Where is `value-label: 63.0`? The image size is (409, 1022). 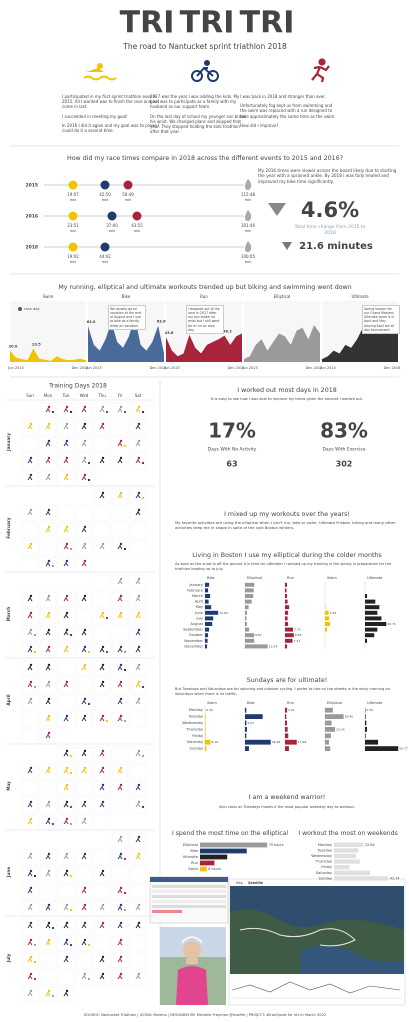
value-label: 63.0 is located at coordinates (91, 322).